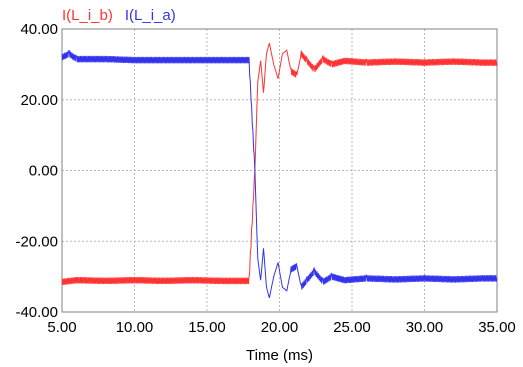  What do you see at coordinates (207, 327) in the screenshot?
I see `x-tick-label: 15.00` at bounding box center [207, 327].